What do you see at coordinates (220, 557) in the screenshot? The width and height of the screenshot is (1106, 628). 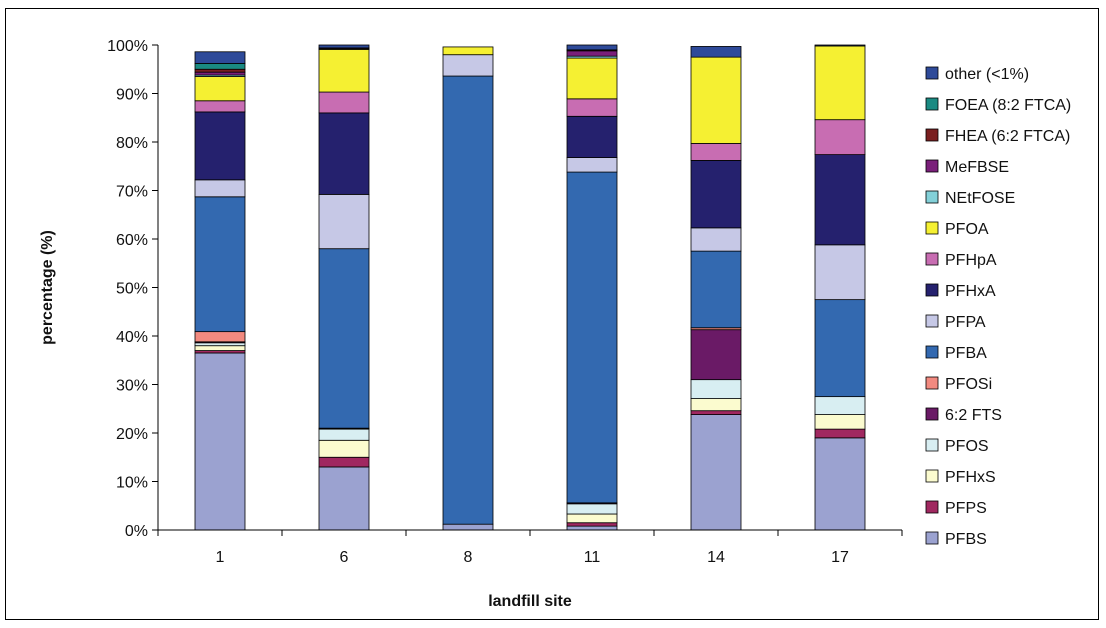 I see `x-tick-label: 1` at bounding box center [220, 557].